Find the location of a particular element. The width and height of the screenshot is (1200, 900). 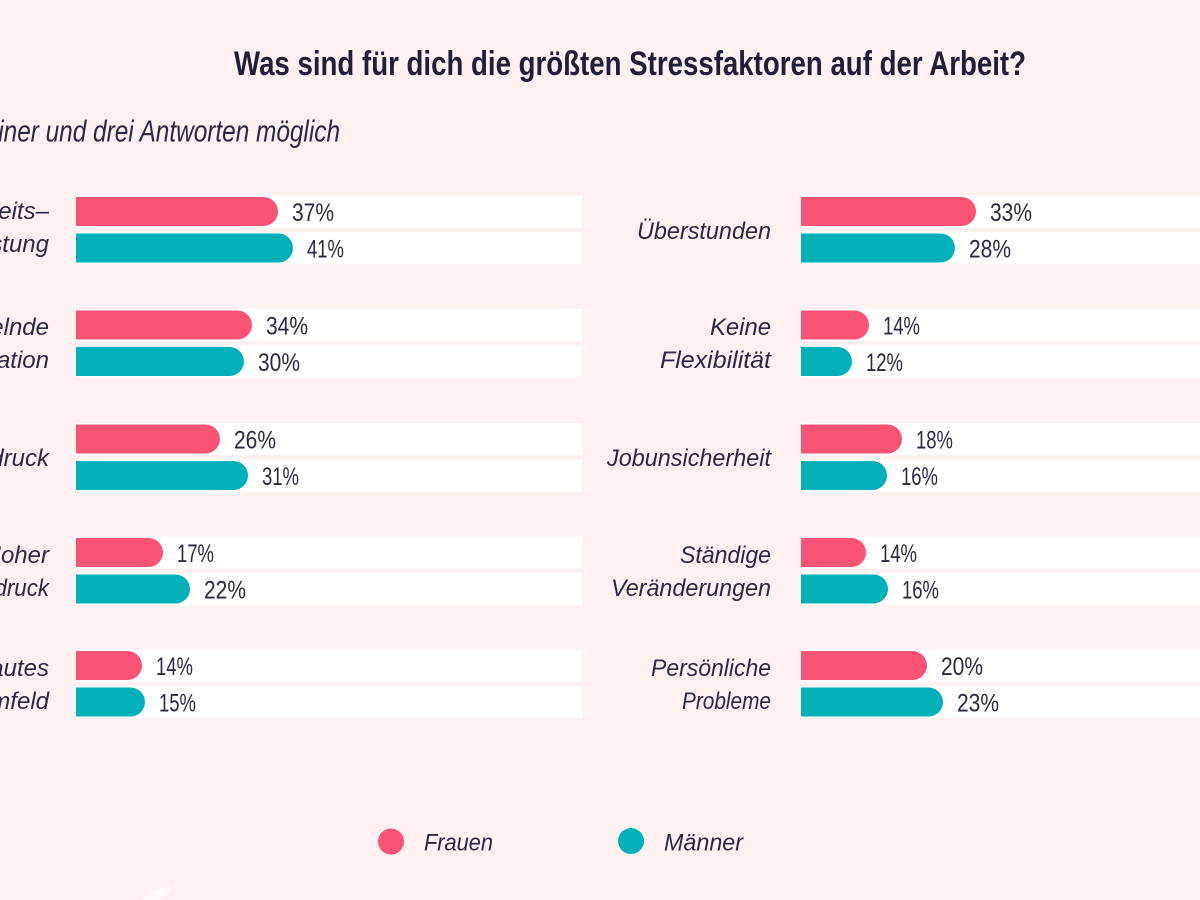

svg-text: Männer is located at coordinates (704, 843).